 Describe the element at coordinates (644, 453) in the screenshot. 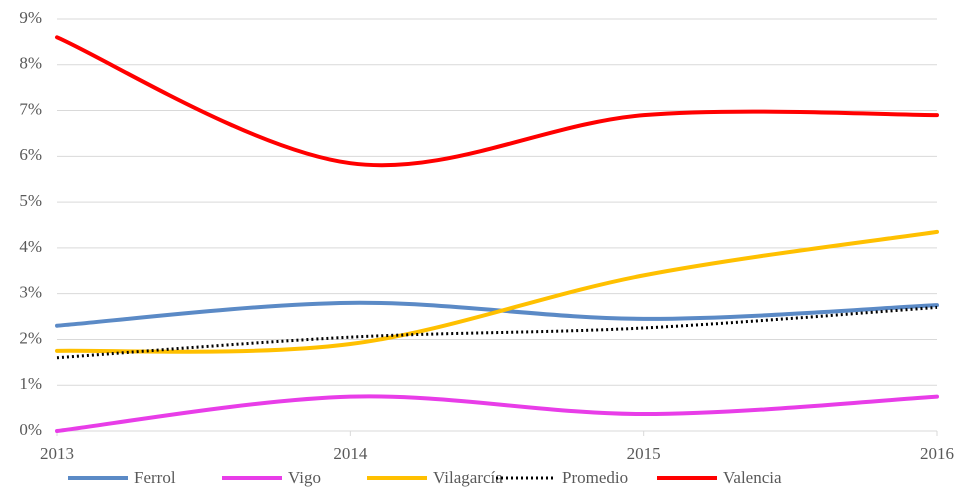

I see `x-tick-label: 2015` at that location.